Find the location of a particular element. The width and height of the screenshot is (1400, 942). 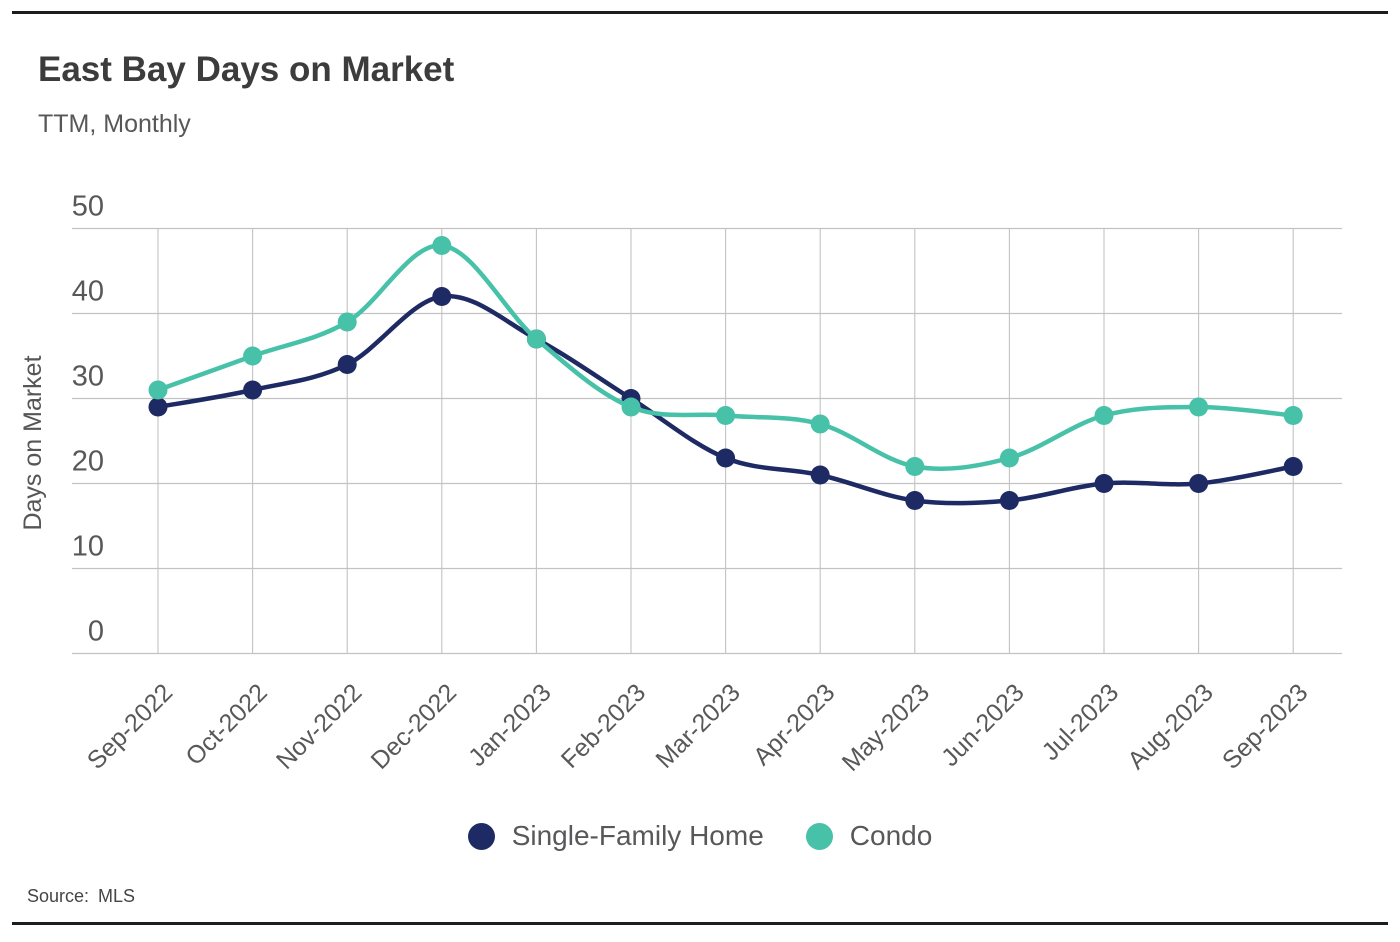

y-tick-label: 30 is located at coordinates (88, 377).